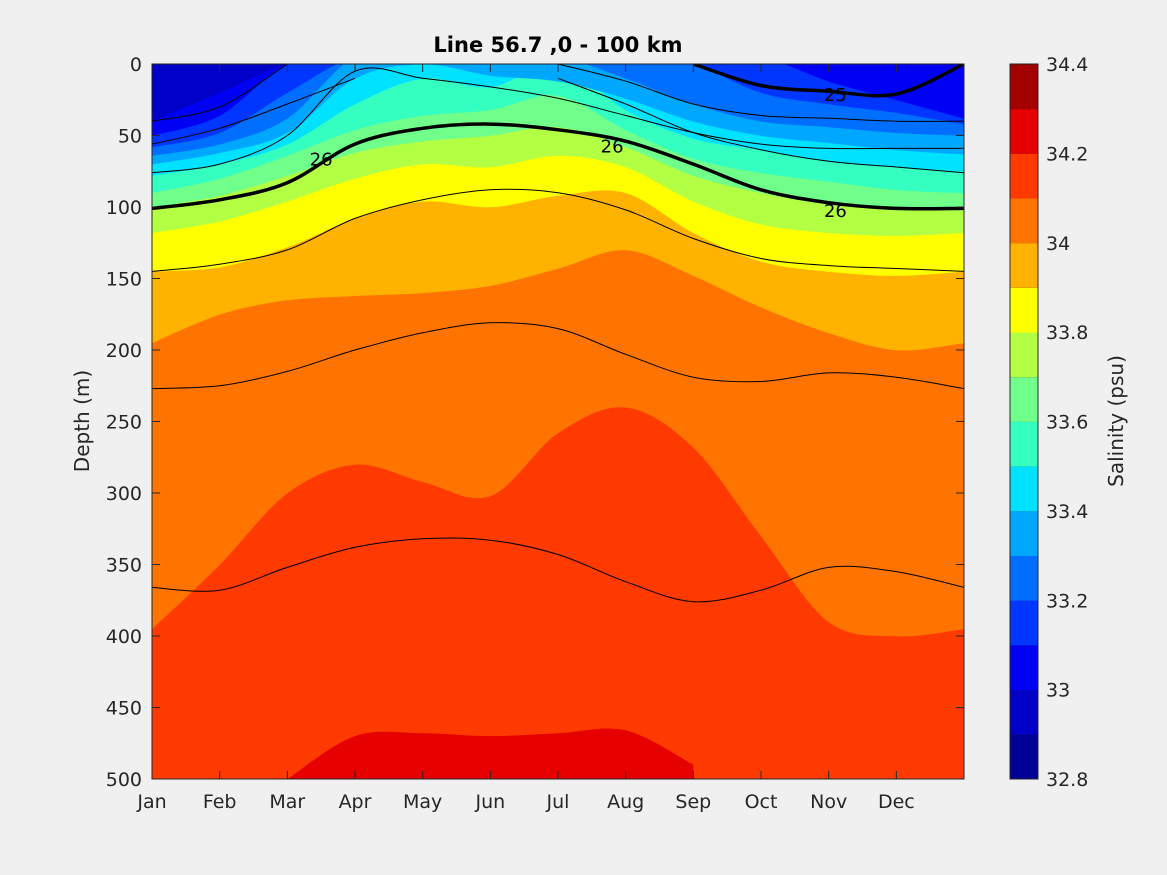  I want to click on salinity-band-deep, so click(490, 753).